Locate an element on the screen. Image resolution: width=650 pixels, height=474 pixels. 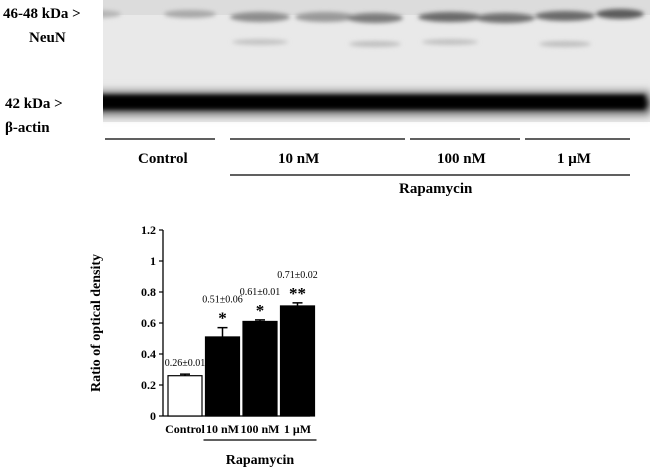
value-label: 0.61±0.01 is located at coordinates (260, 292).